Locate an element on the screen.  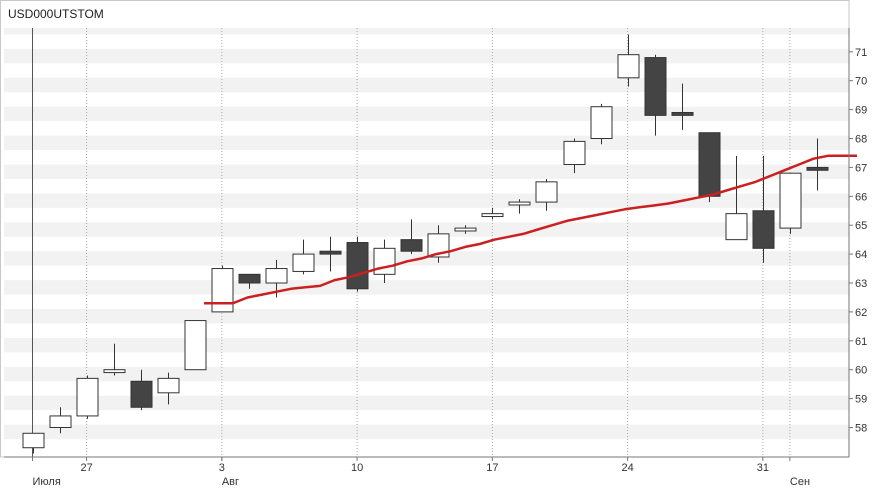
y-tick-label: 68 is located at coordinates (861, 140).